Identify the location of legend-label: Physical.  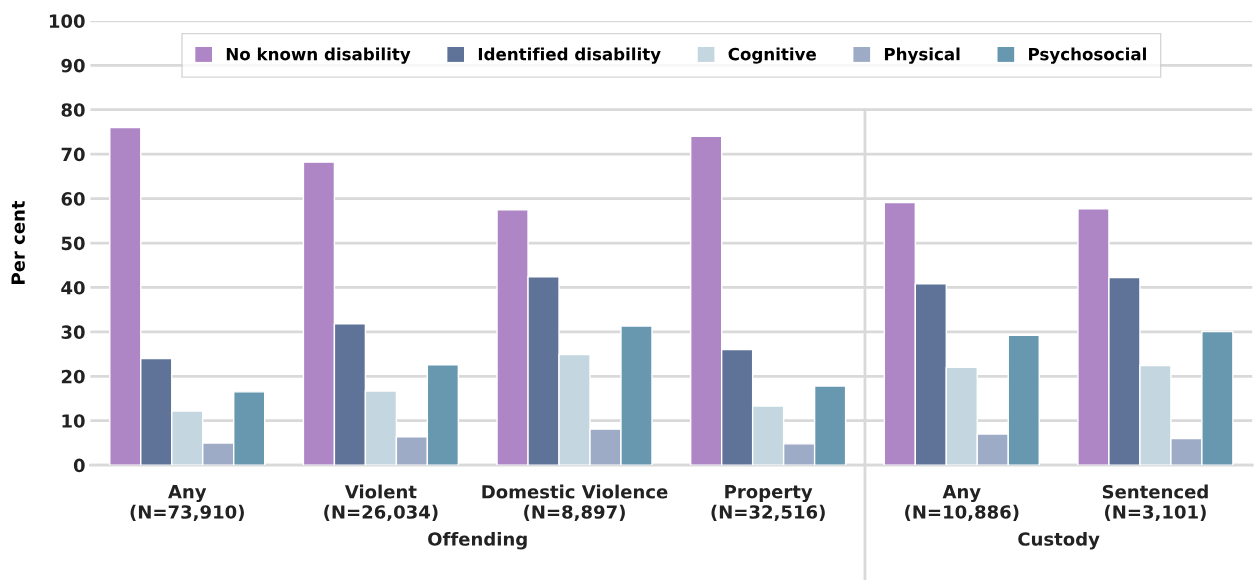
(922, 55).